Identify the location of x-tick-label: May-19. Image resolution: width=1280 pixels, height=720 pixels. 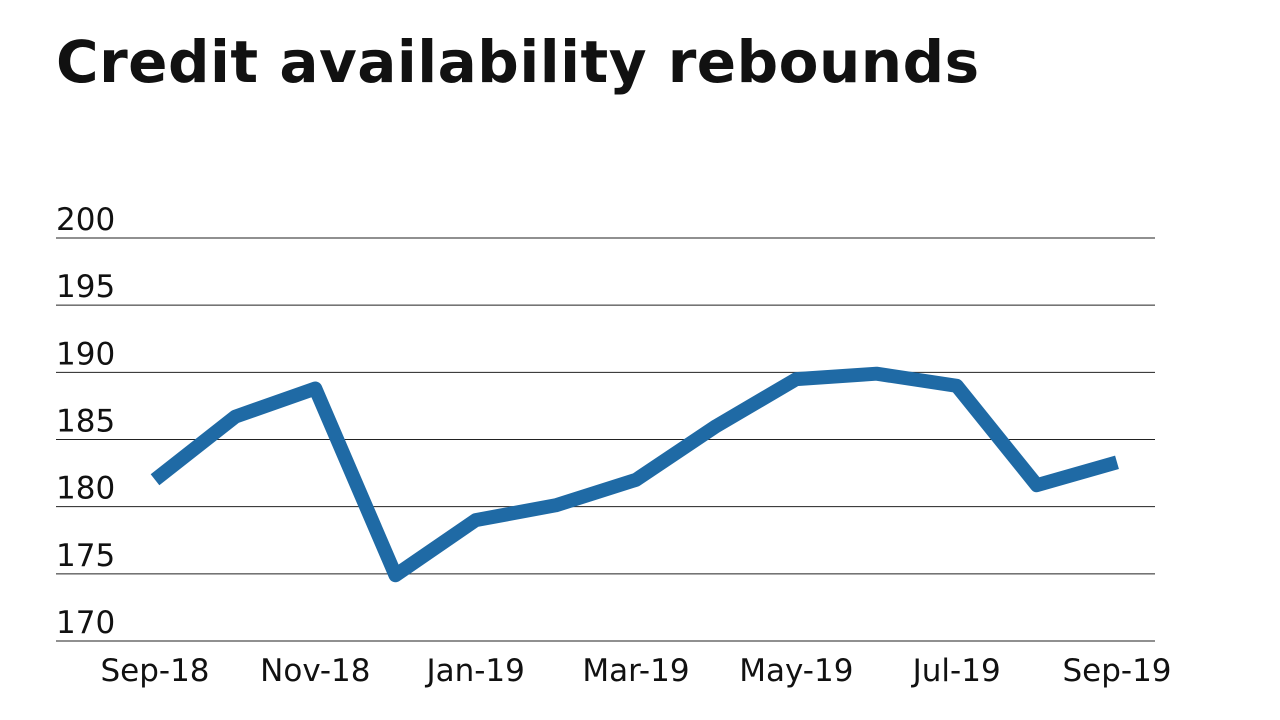
(796, 671).